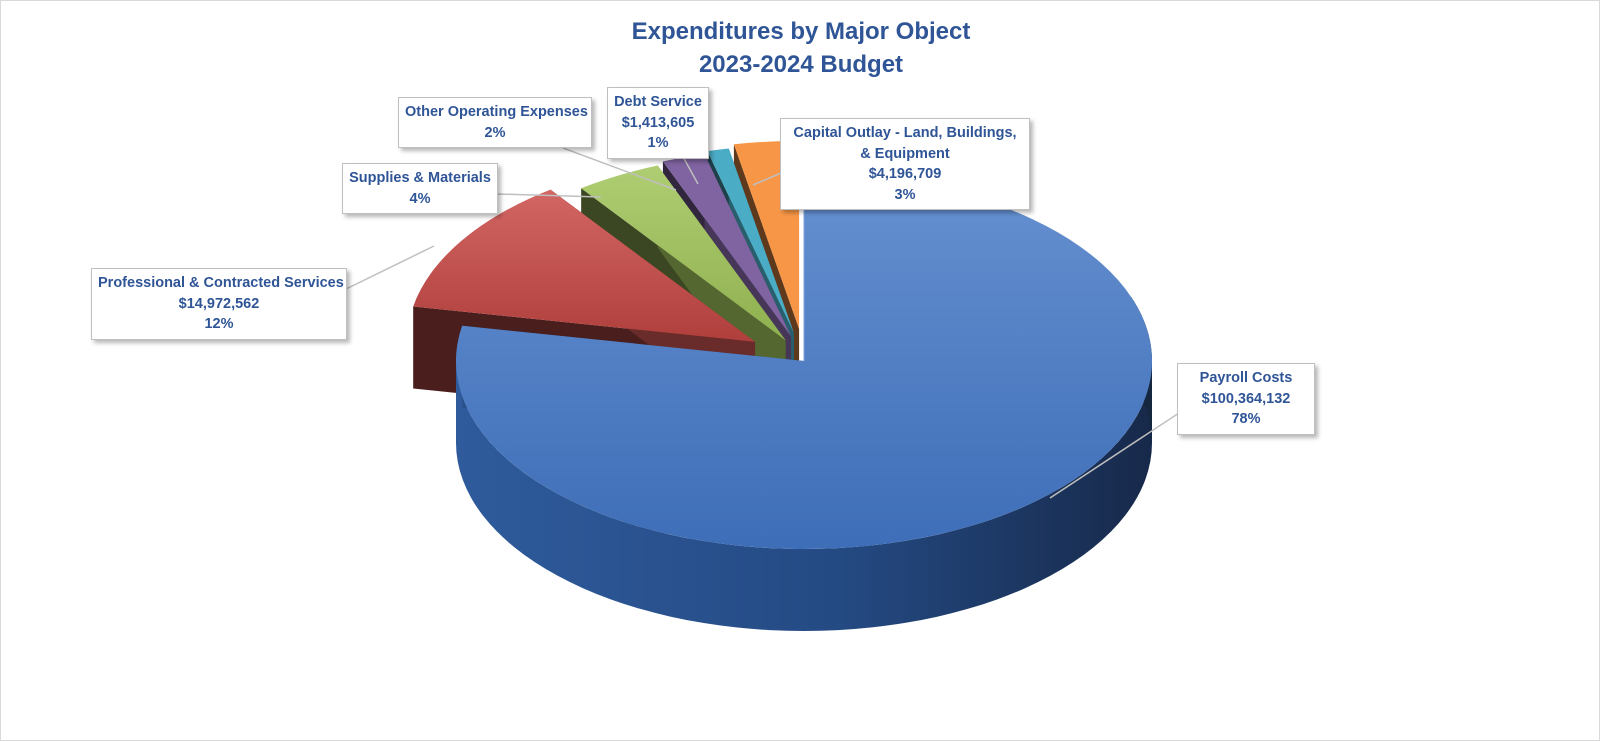 Image resolution: width=1600 pixels, height=741 pixels. What do you see at coordinates (801, 64) in the screenshot?
I see `chart-subtitle: 2023-2024 Budget` at bounding box center [801, 64].